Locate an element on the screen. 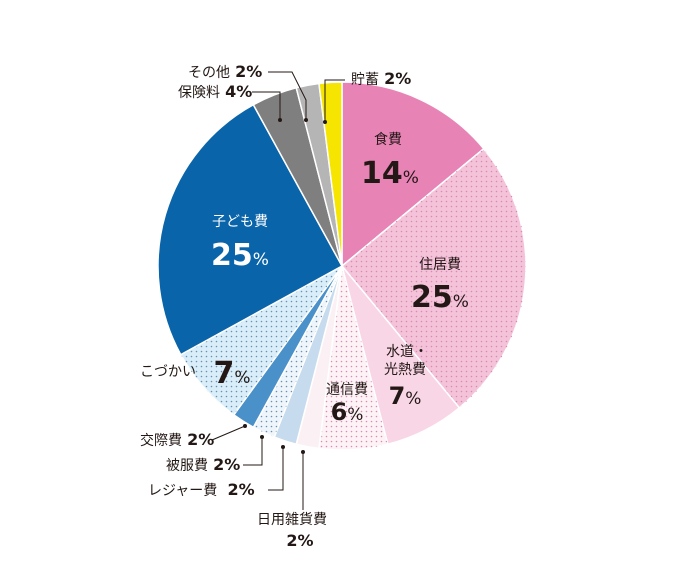  name: 交際費 is located at coordinates (161, 441).